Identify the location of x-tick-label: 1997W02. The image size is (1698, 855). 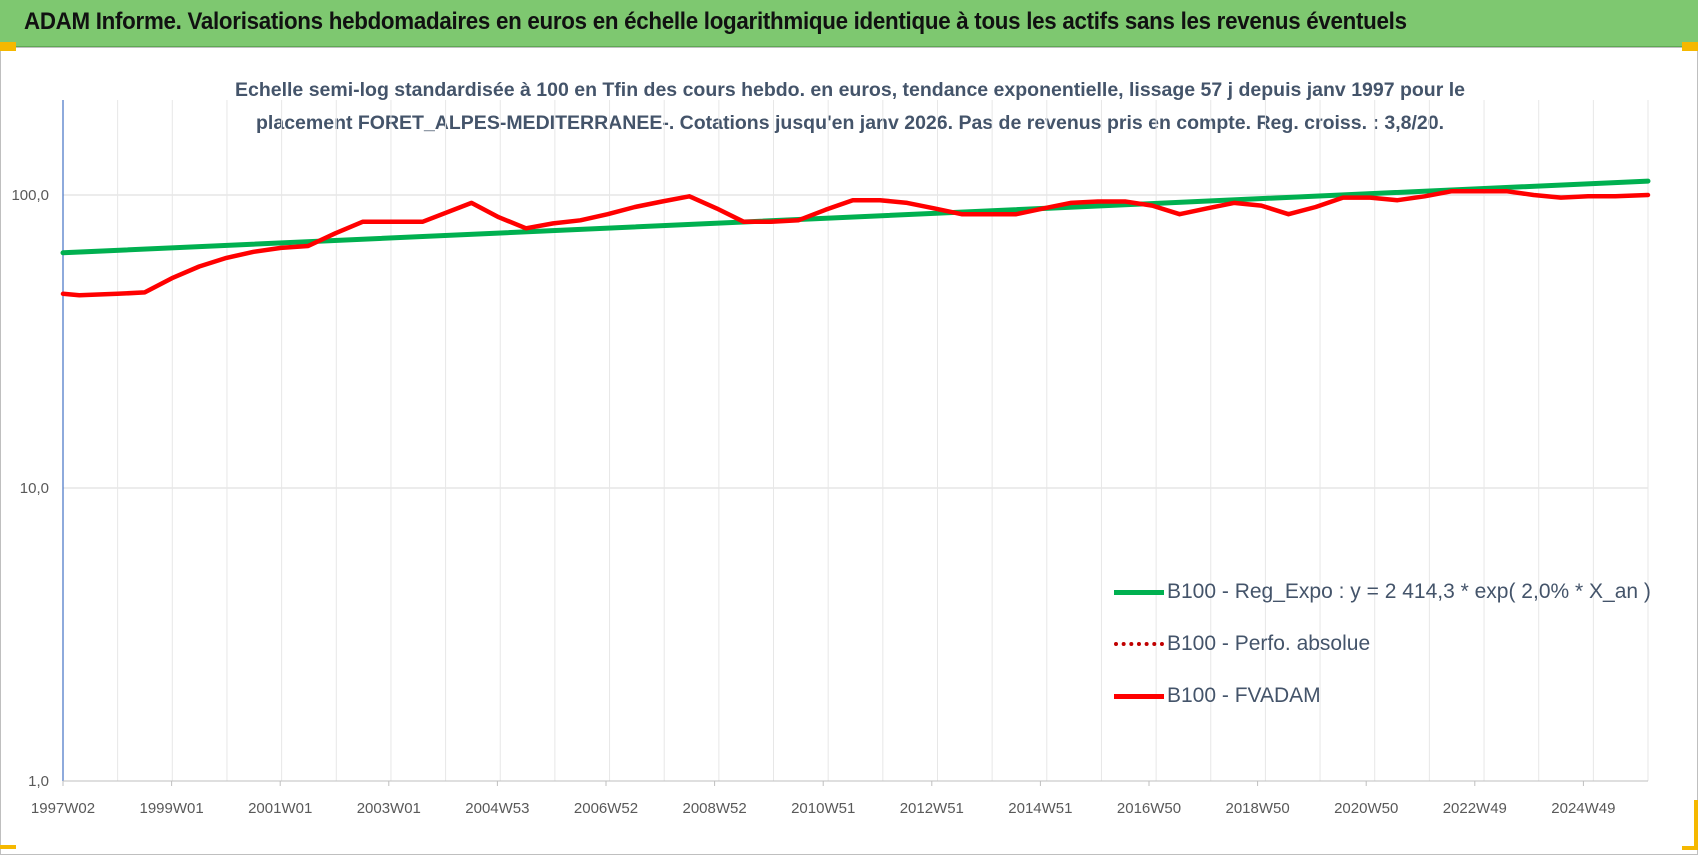
(63, 808).